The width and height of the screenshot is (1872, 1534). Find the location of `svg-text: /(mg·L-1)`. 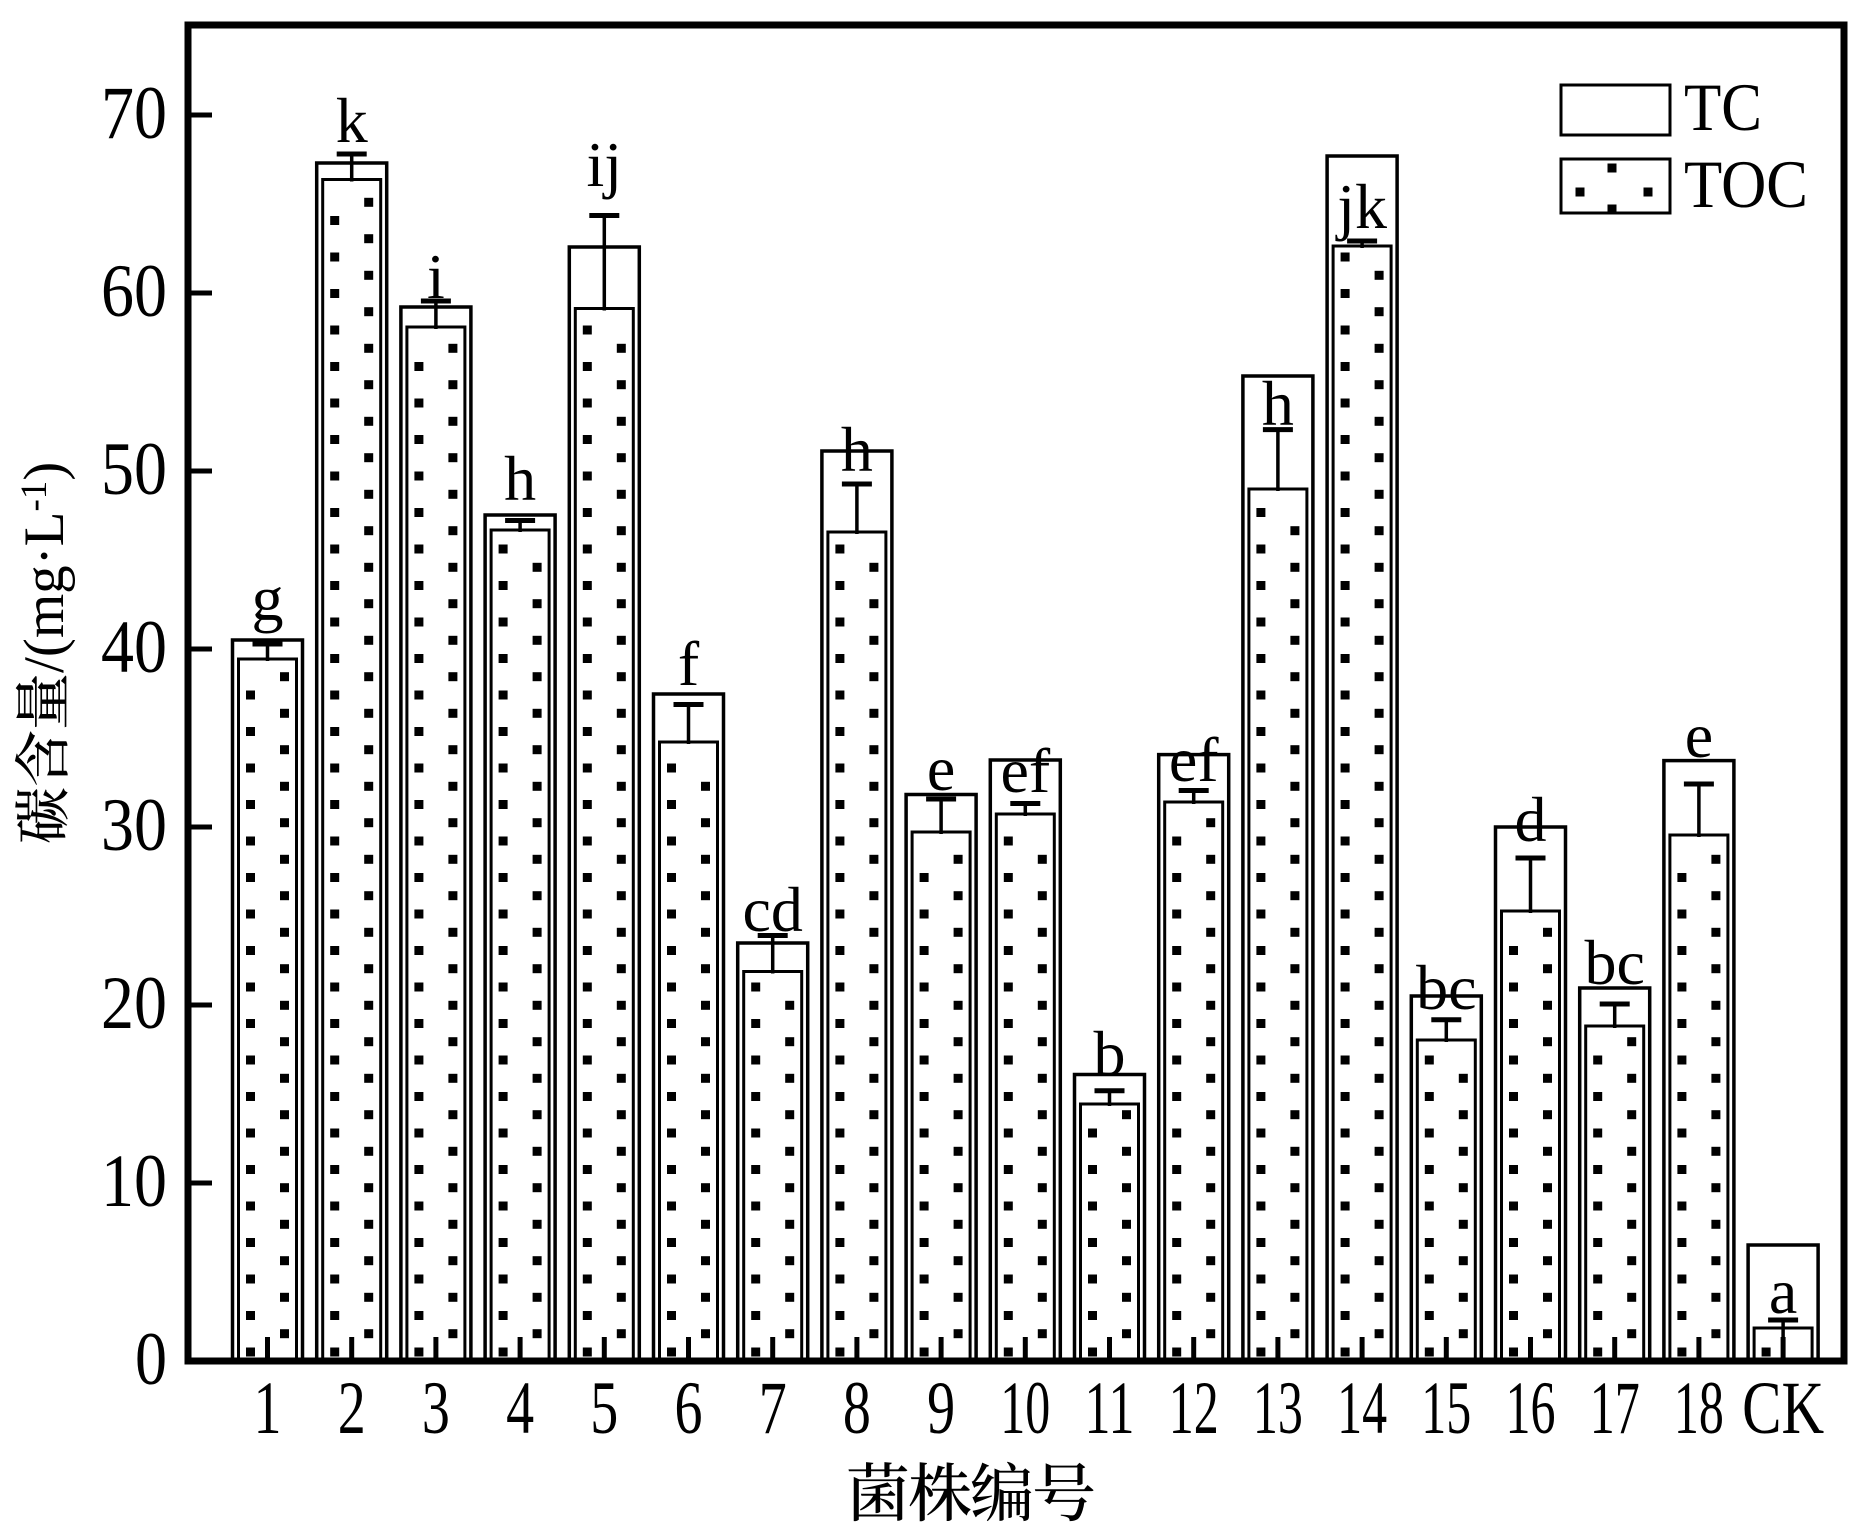

svg-text: /(mg·L-1) is located at coordinates (44, 567).